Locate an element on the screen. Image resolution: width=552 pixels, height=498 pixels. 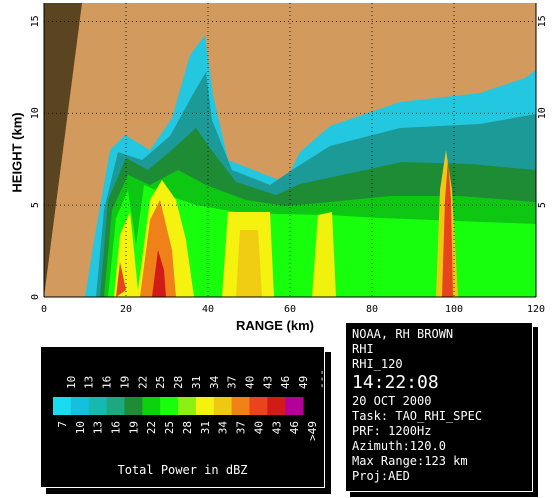
x-tick-label: 80 is located at coordinates (372, 309).